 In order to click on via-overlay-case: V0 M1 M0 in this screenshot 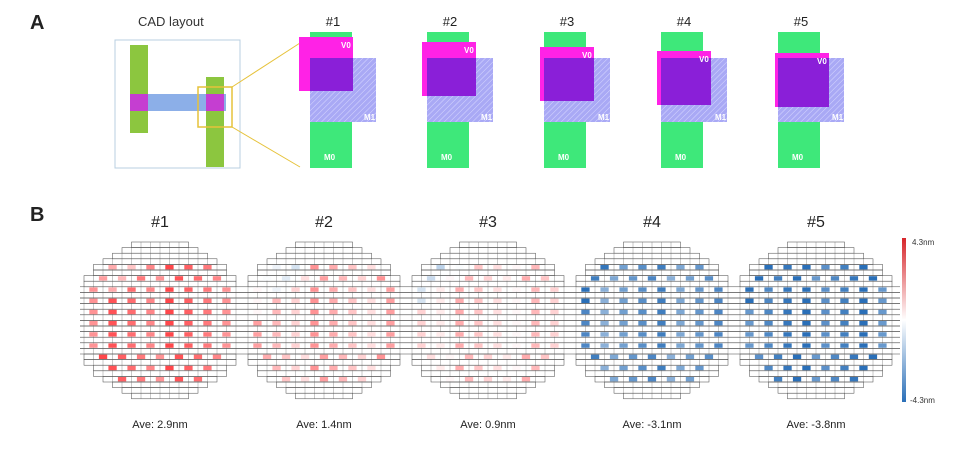, I will do `click(809, 100)`.